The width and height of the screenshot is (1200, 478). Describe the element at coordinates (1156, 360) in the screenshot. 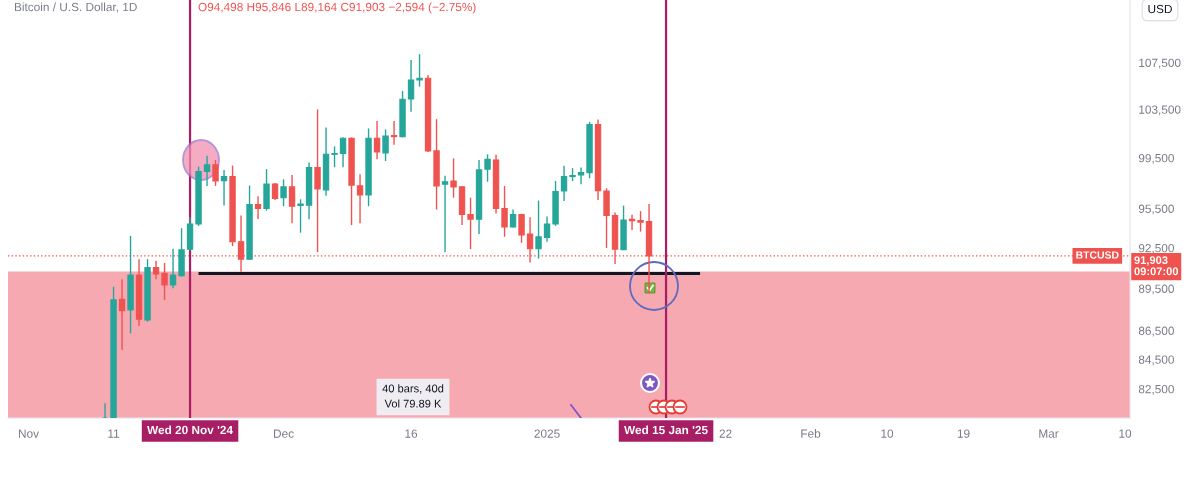

I see `y-tick-label: 84,500` at that location.